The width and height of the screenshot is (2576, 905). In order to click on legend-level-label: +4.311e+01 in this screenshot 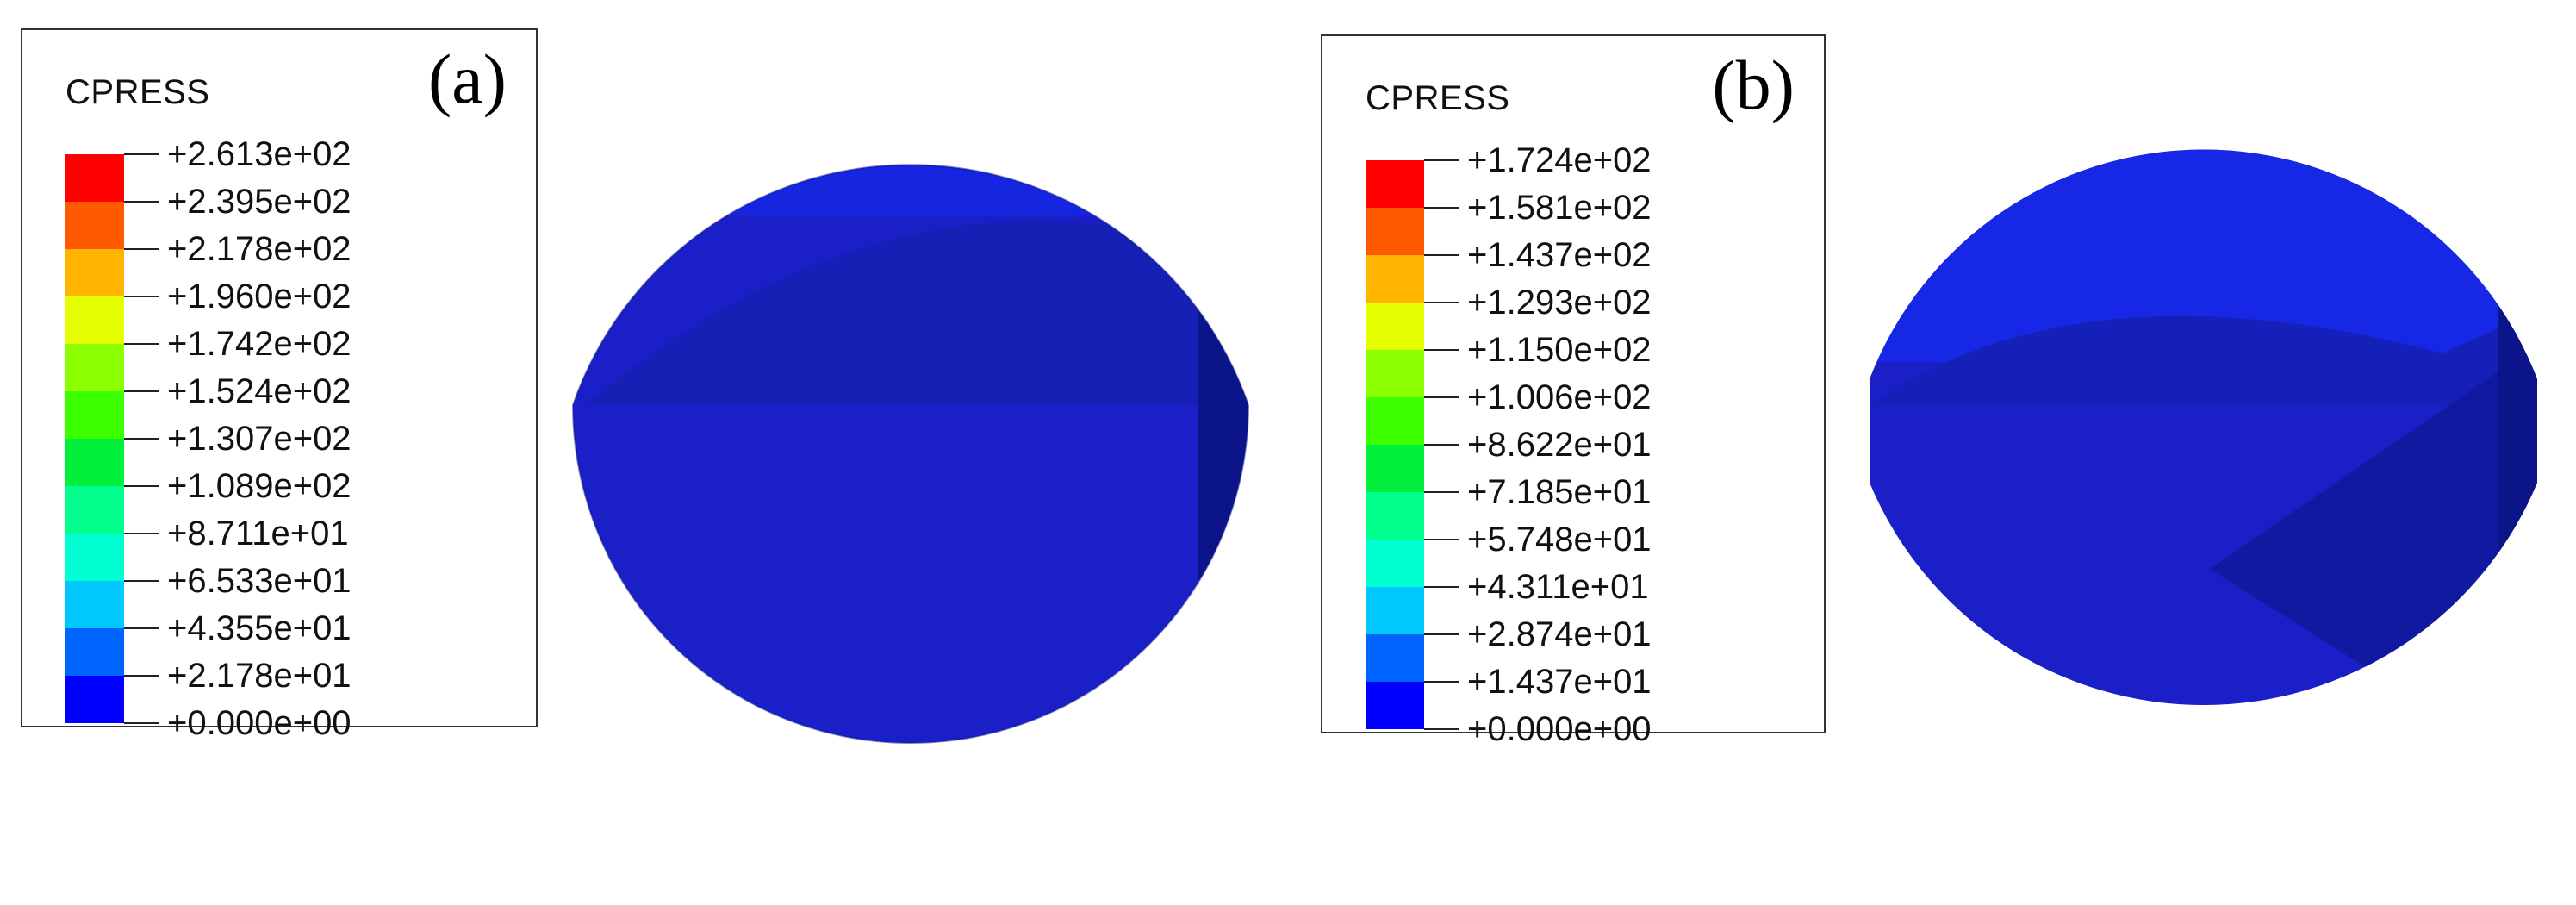, I will do `click(1558, 587)`.